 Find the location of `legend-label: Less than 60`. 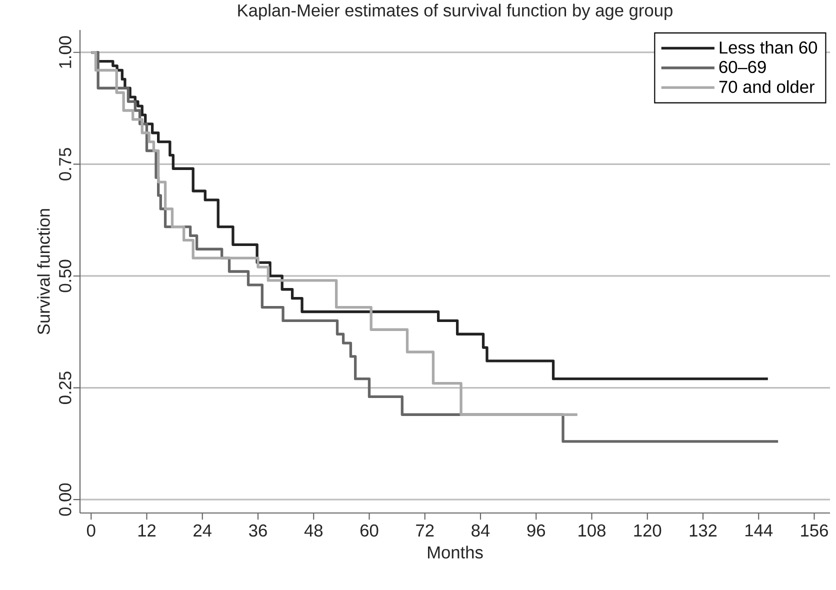

legend-label: Less than 60 is located at coordinates (769, 47).